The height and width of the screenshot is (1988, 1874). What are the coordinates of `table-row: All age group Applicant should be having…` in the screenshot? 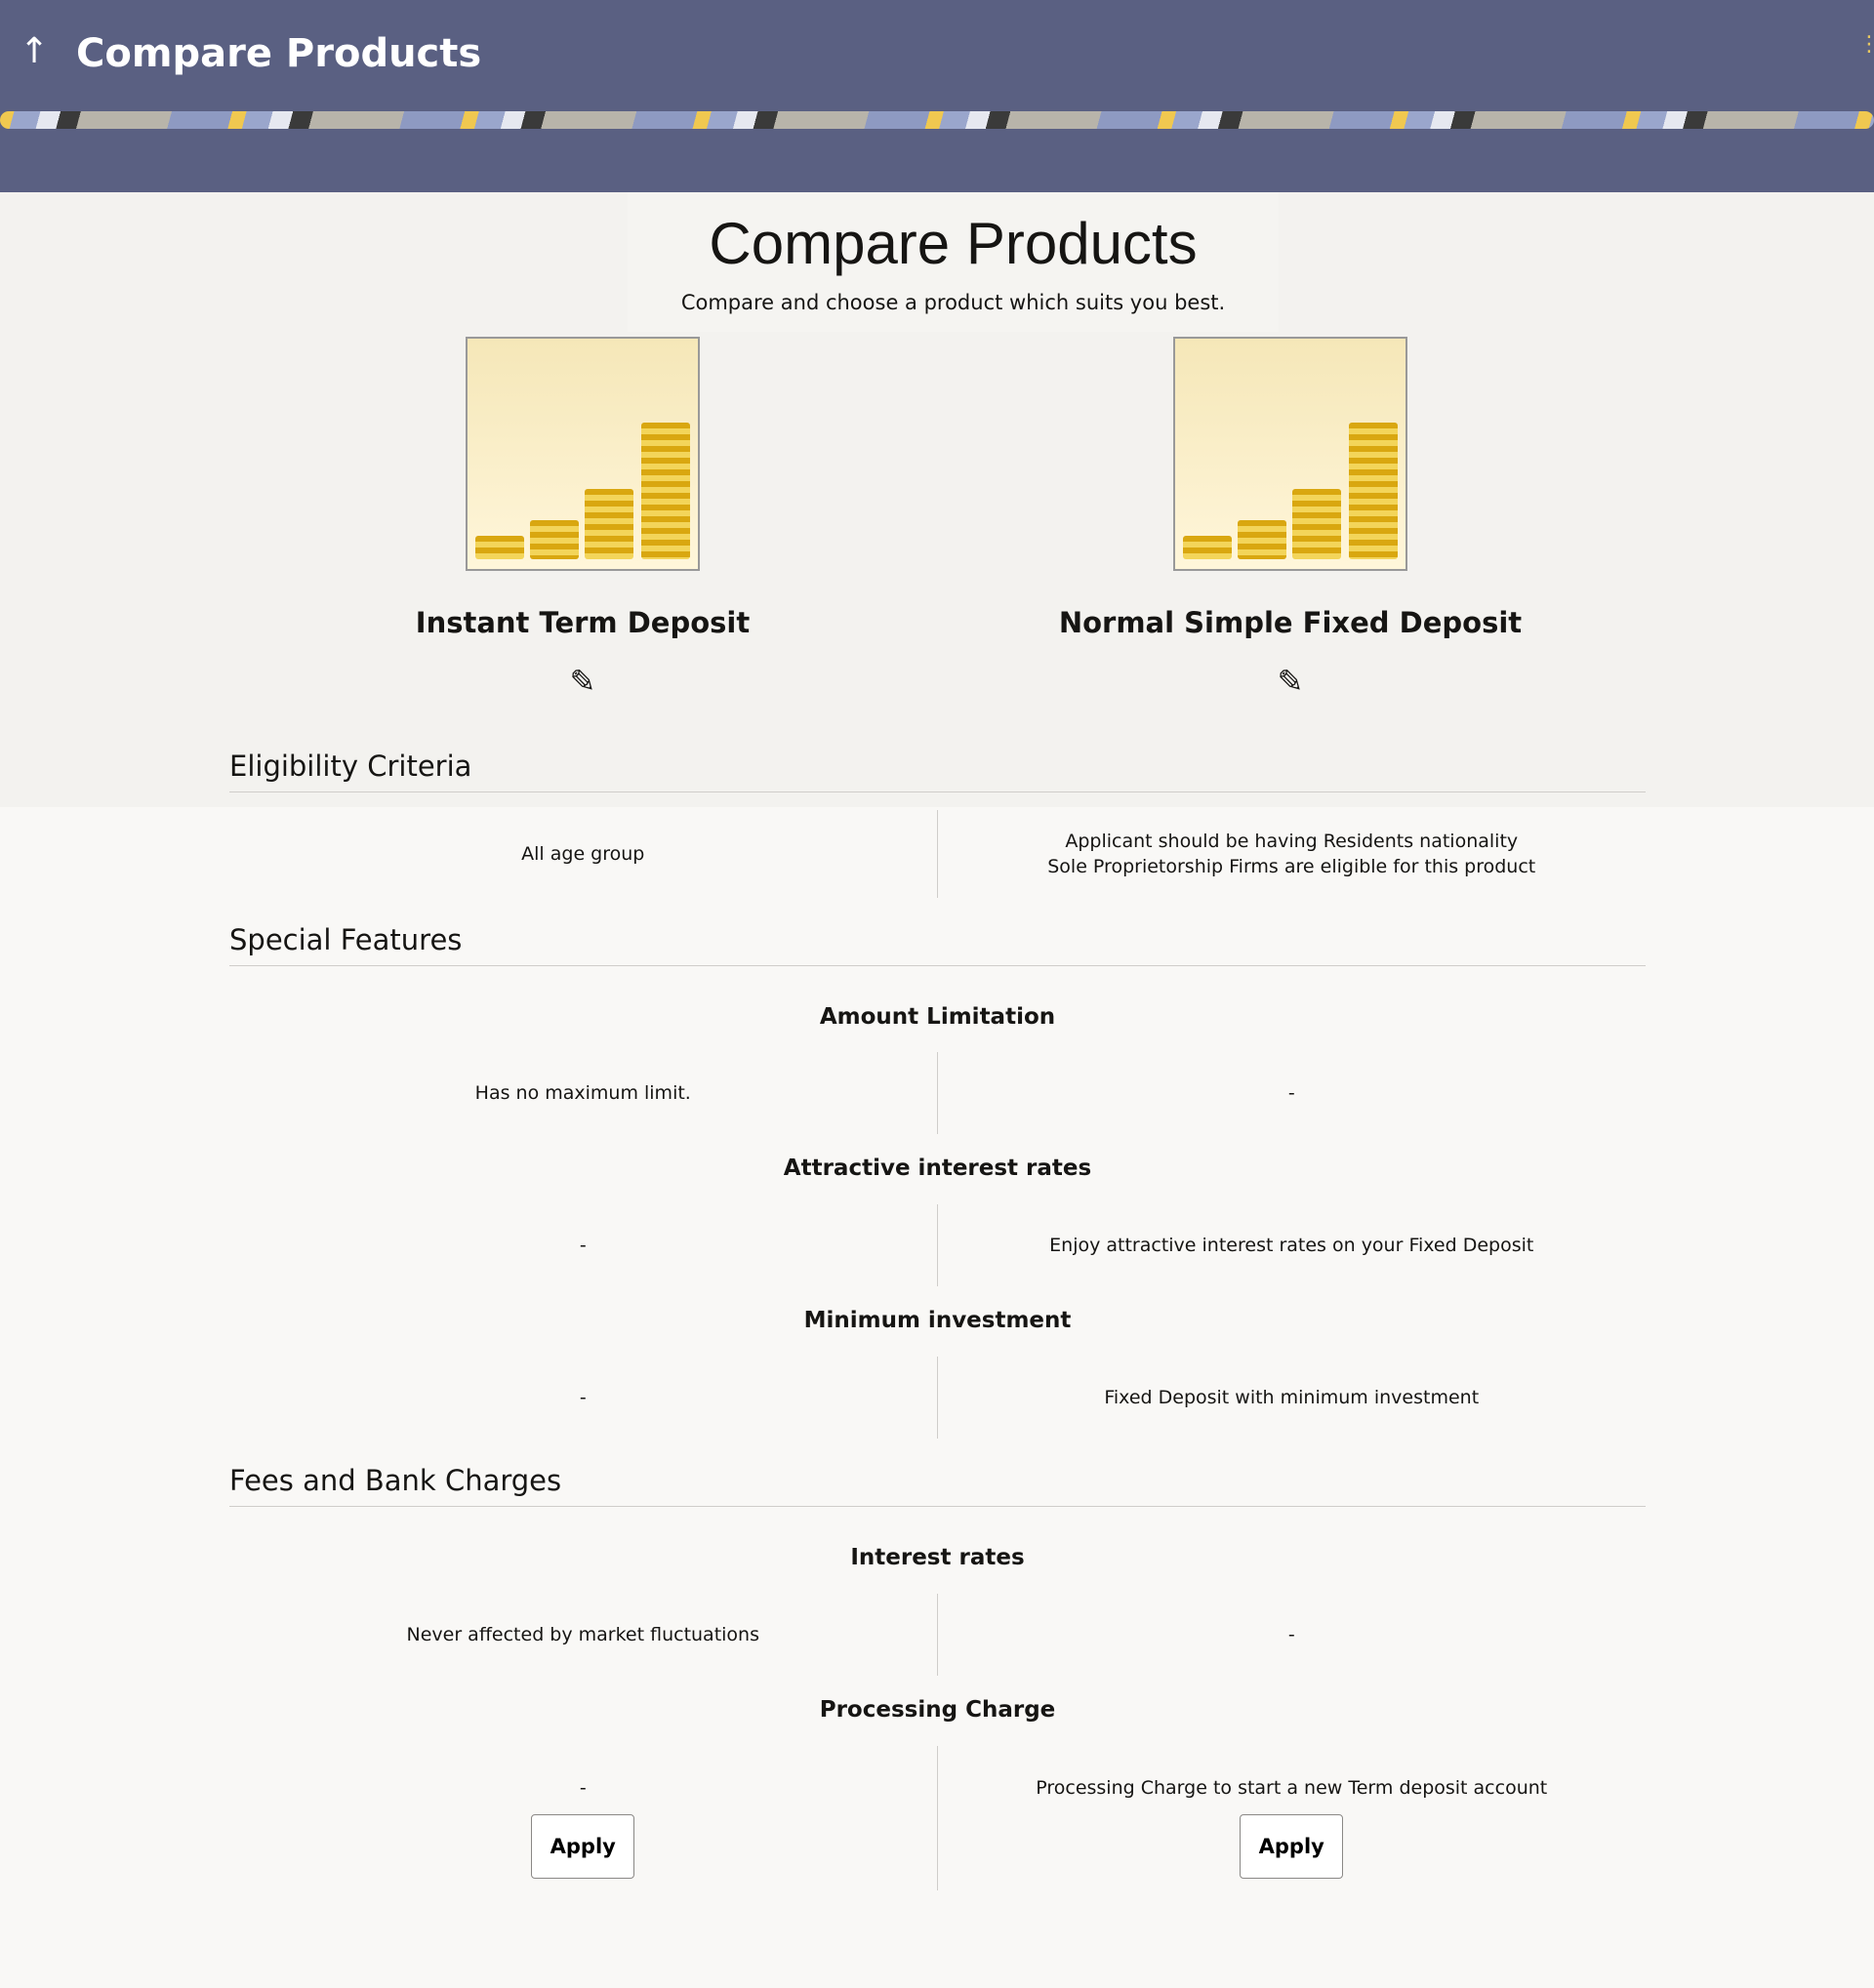 It's located at (937, 854).